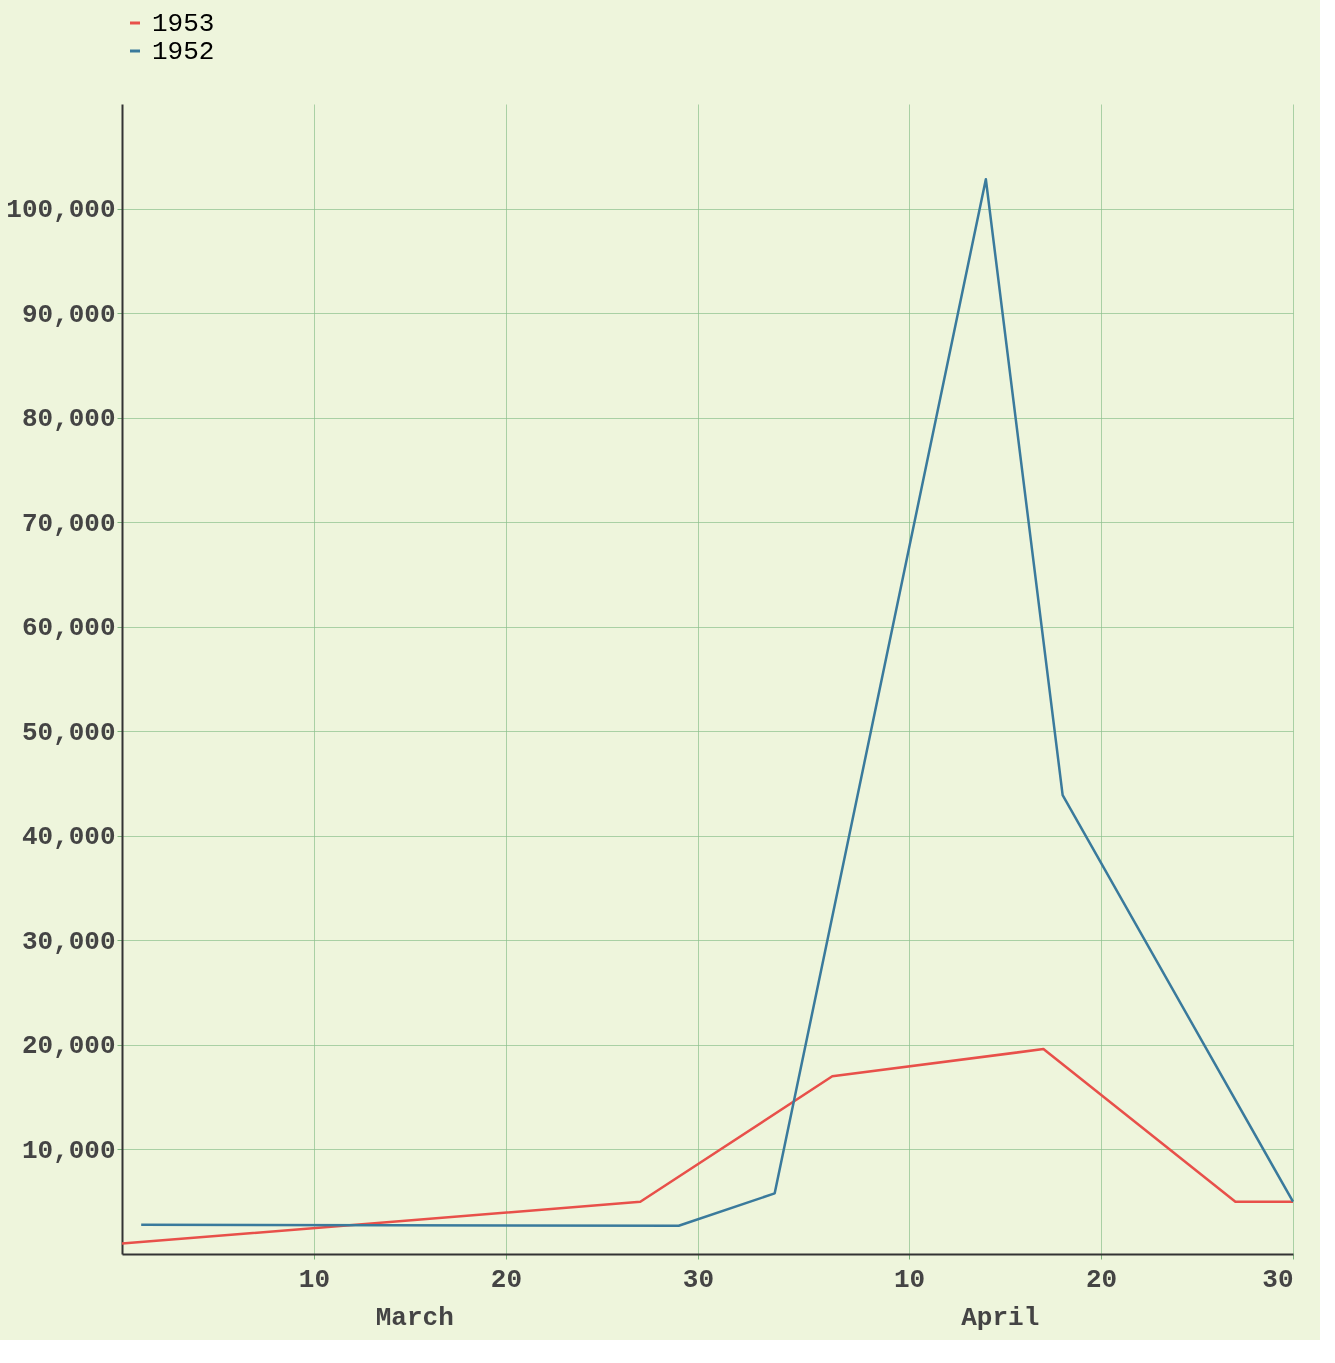 The height and width of the screenshot is (1363, 1335). I want to click on y-tick-label: 40,000, so click(68, 837).